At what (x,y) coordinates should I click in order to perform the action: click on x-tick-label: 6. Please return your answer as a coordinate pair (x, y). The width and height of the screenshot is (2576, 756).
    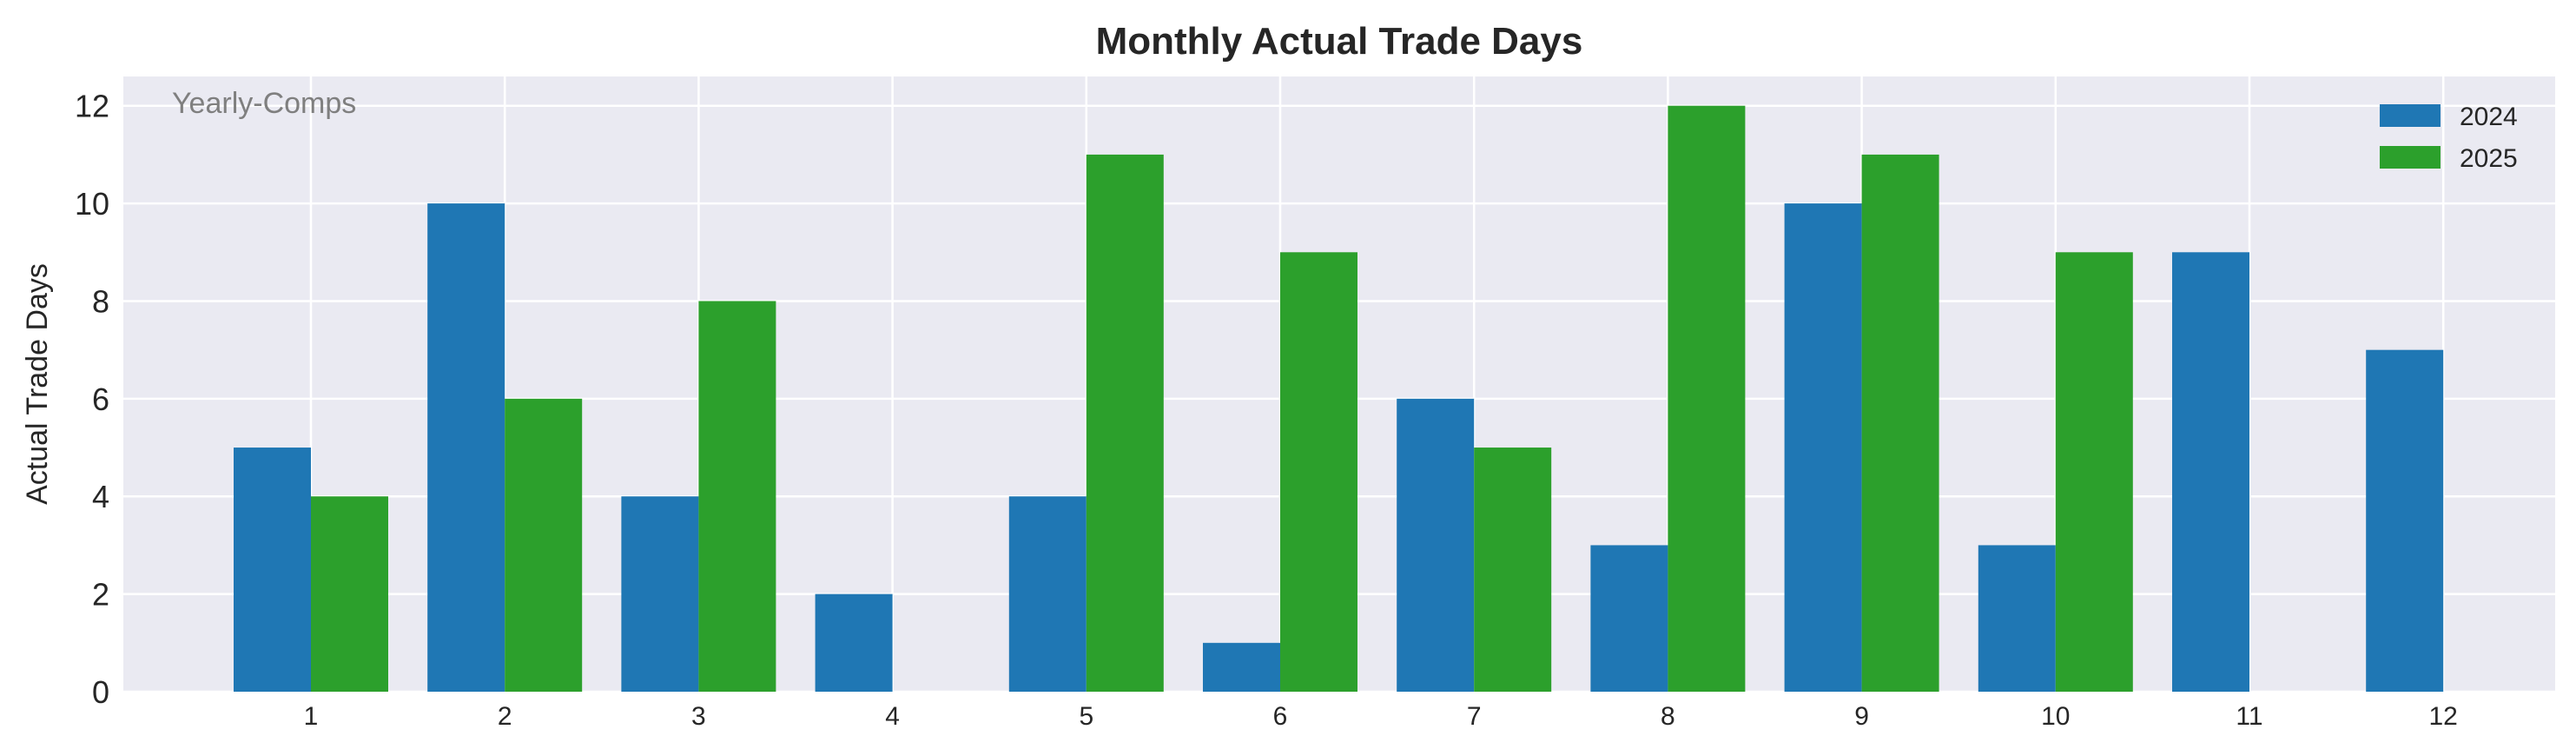
    Looking at the image, I should click on (1281, 716).